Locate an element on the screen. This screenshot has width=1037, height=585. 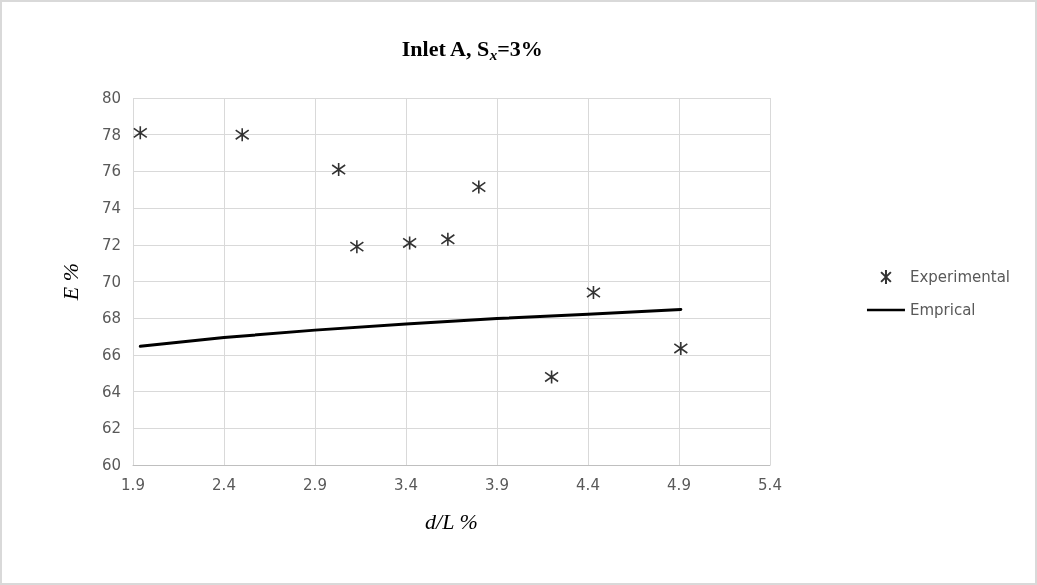
y-tick-label: 68 is located at coordinates (111, 318).